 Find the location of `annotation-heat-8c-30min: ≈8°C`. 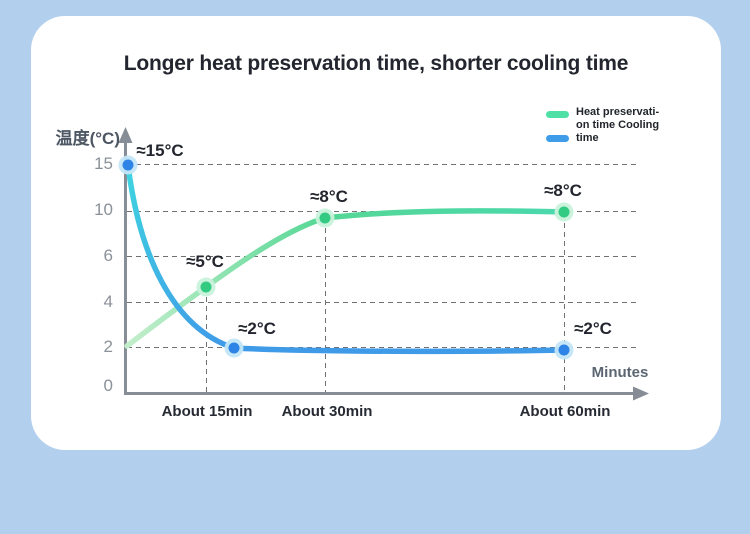

annotation-heat-8c-30min: ≈8°C is located at coordinates (329, 196).